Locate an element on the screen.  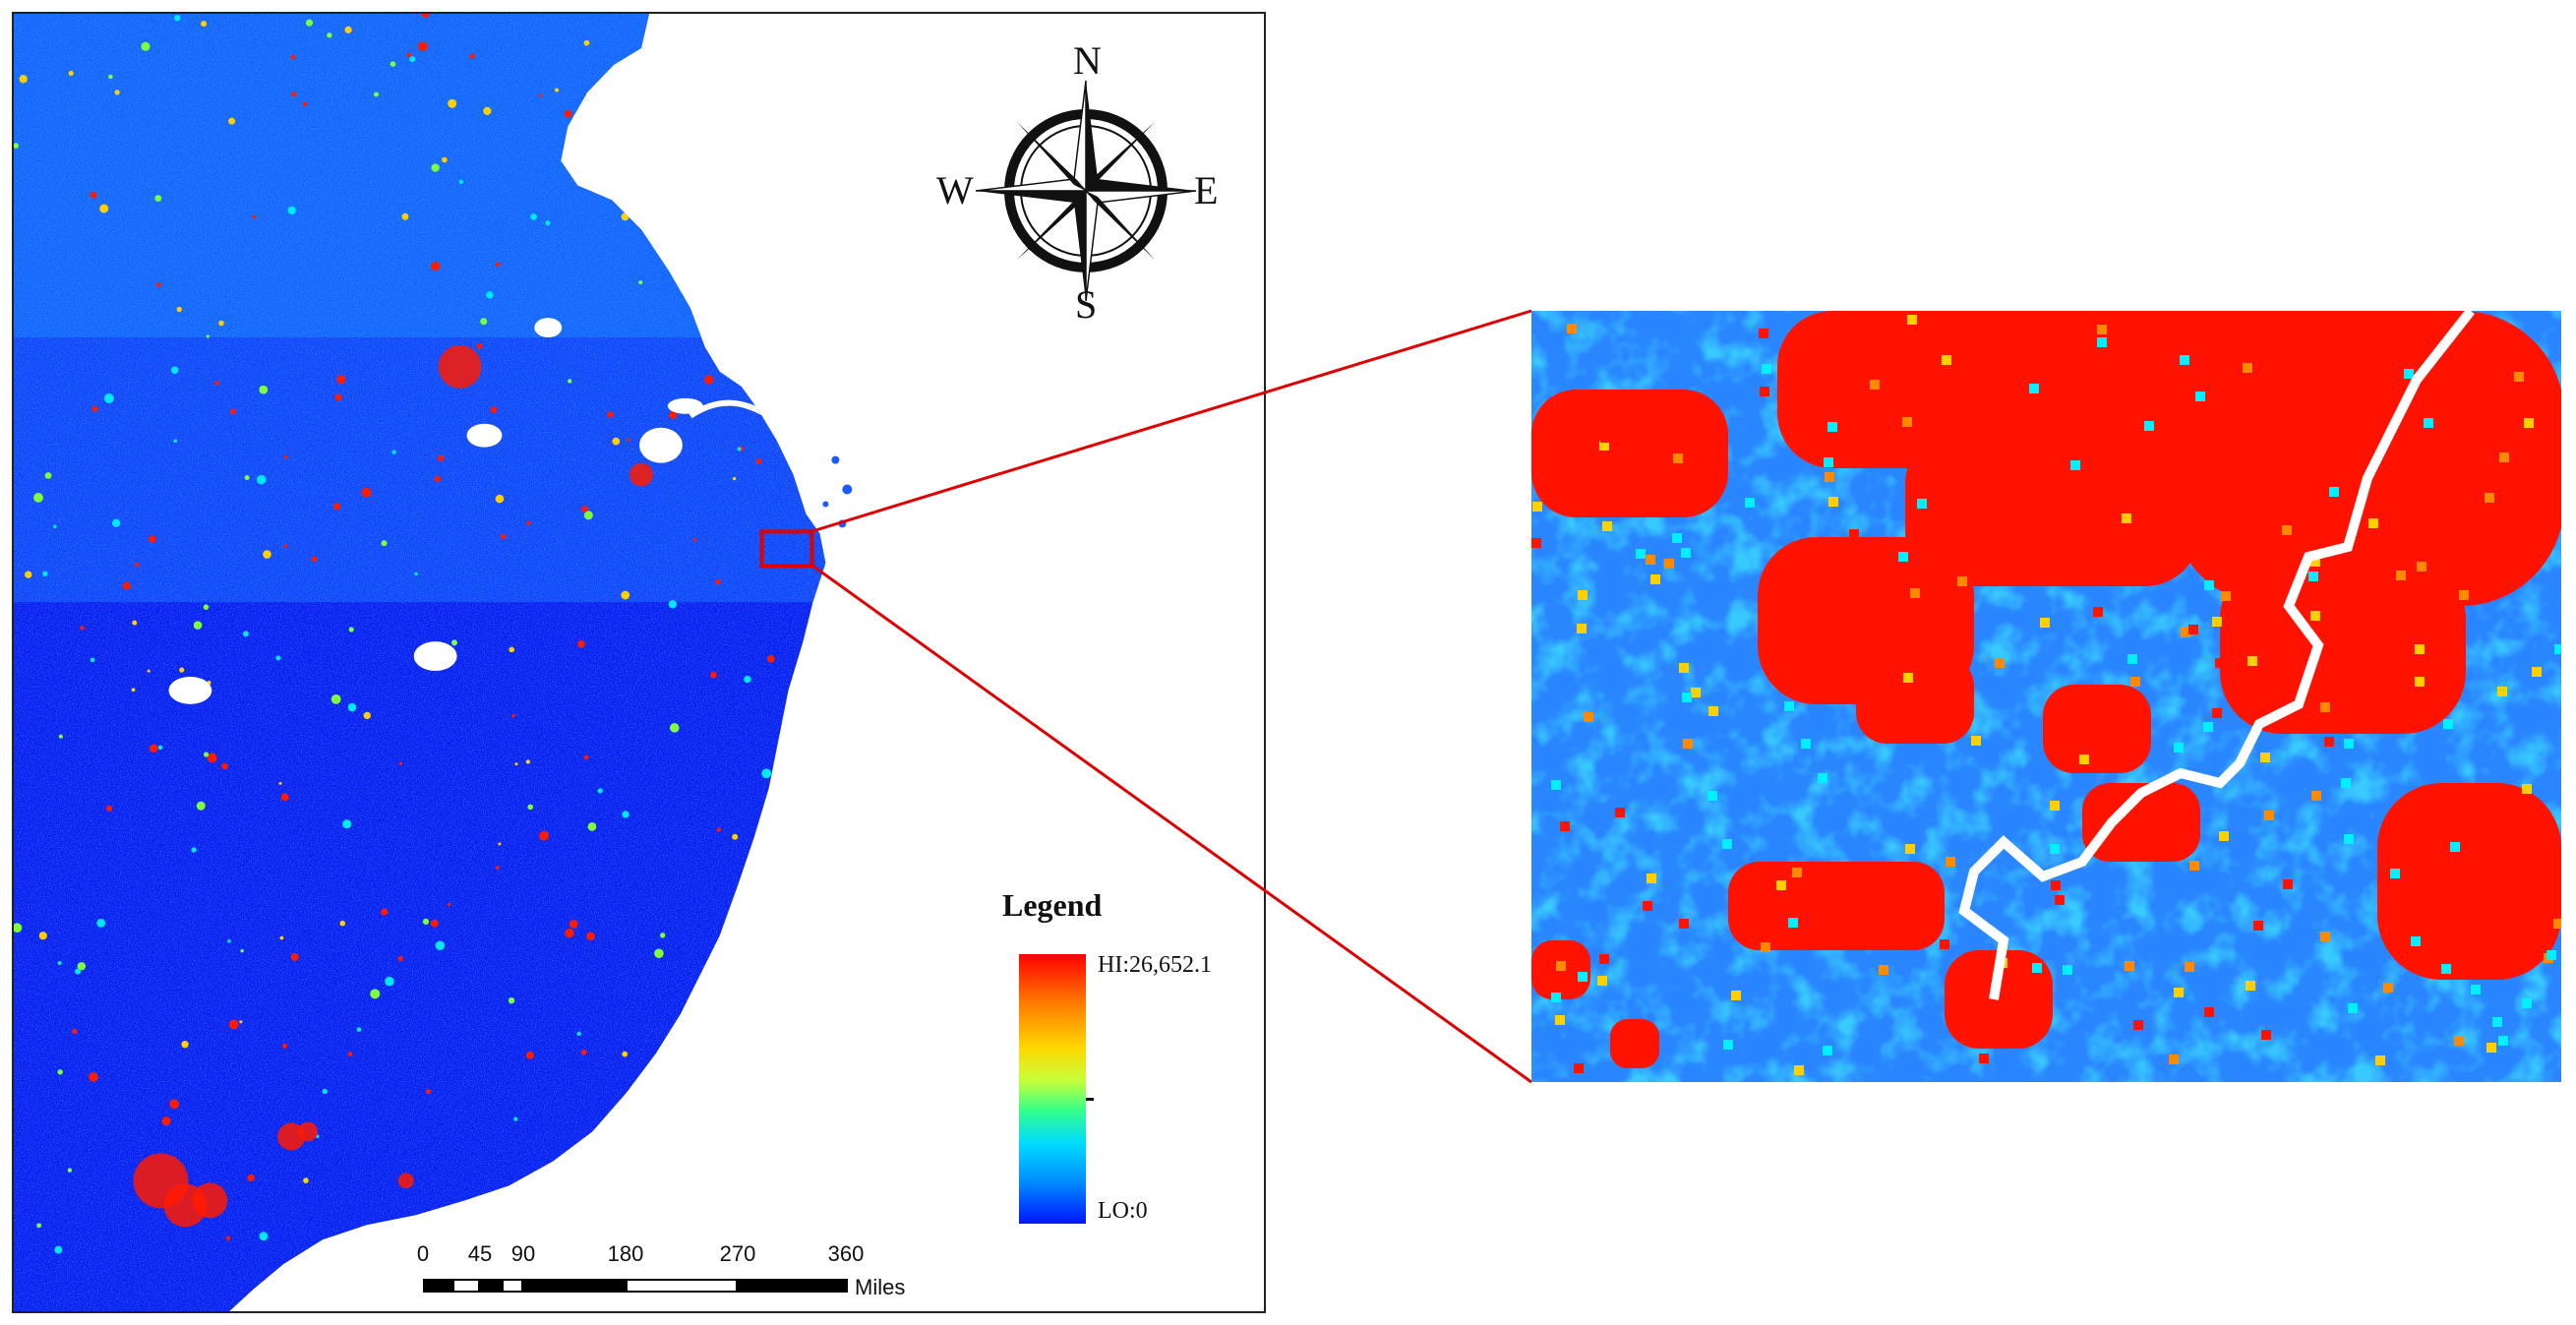
compass-north-label: N is located at coordinates (1088, 60).